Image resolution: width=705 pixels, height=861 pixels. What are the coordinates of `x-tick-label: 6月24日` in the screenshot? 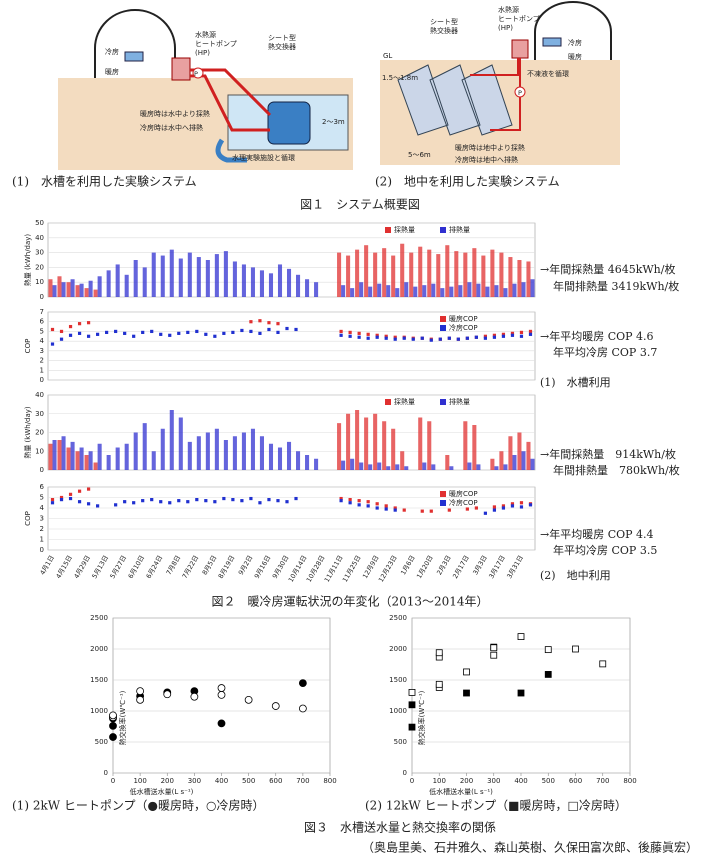 It's located at (155, 567).